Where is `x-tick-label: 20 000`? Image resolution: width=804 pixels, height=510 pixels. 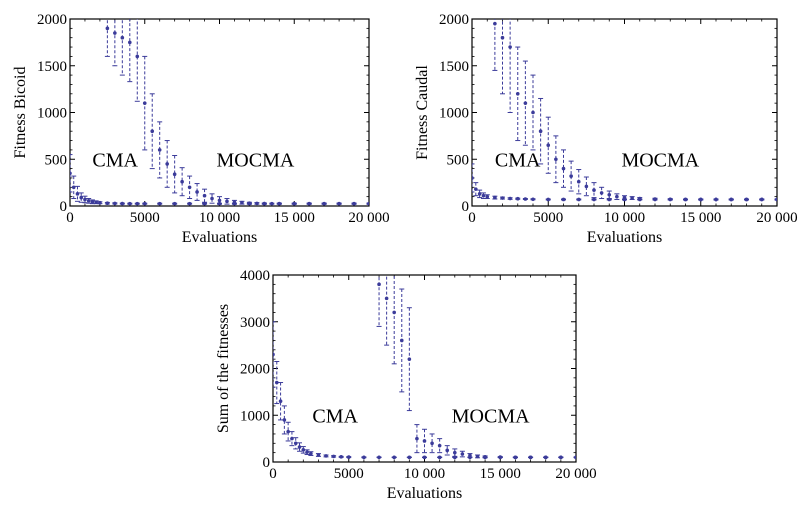 x-tick-label: 20 000 is located at coordinates (575, 474).